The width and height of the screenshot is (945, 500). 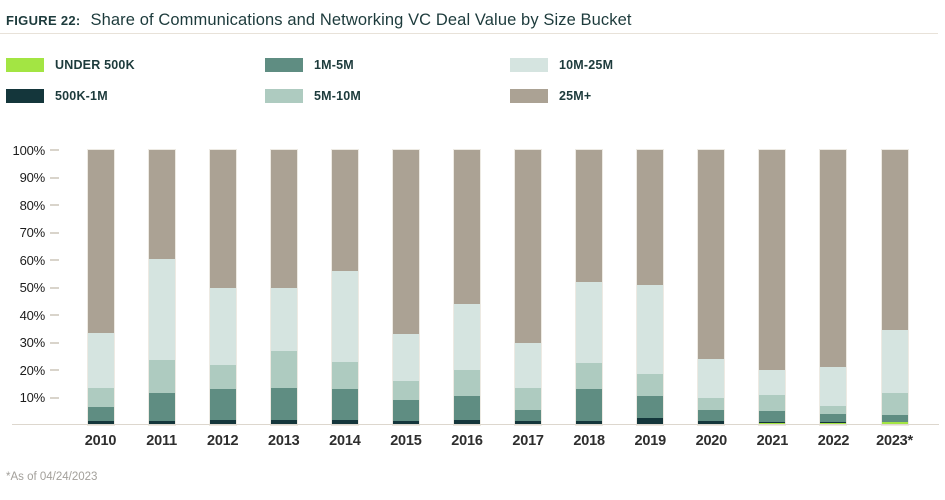 I want to click on y-axis-tick-label: 10%, so click(x=32, y=397).